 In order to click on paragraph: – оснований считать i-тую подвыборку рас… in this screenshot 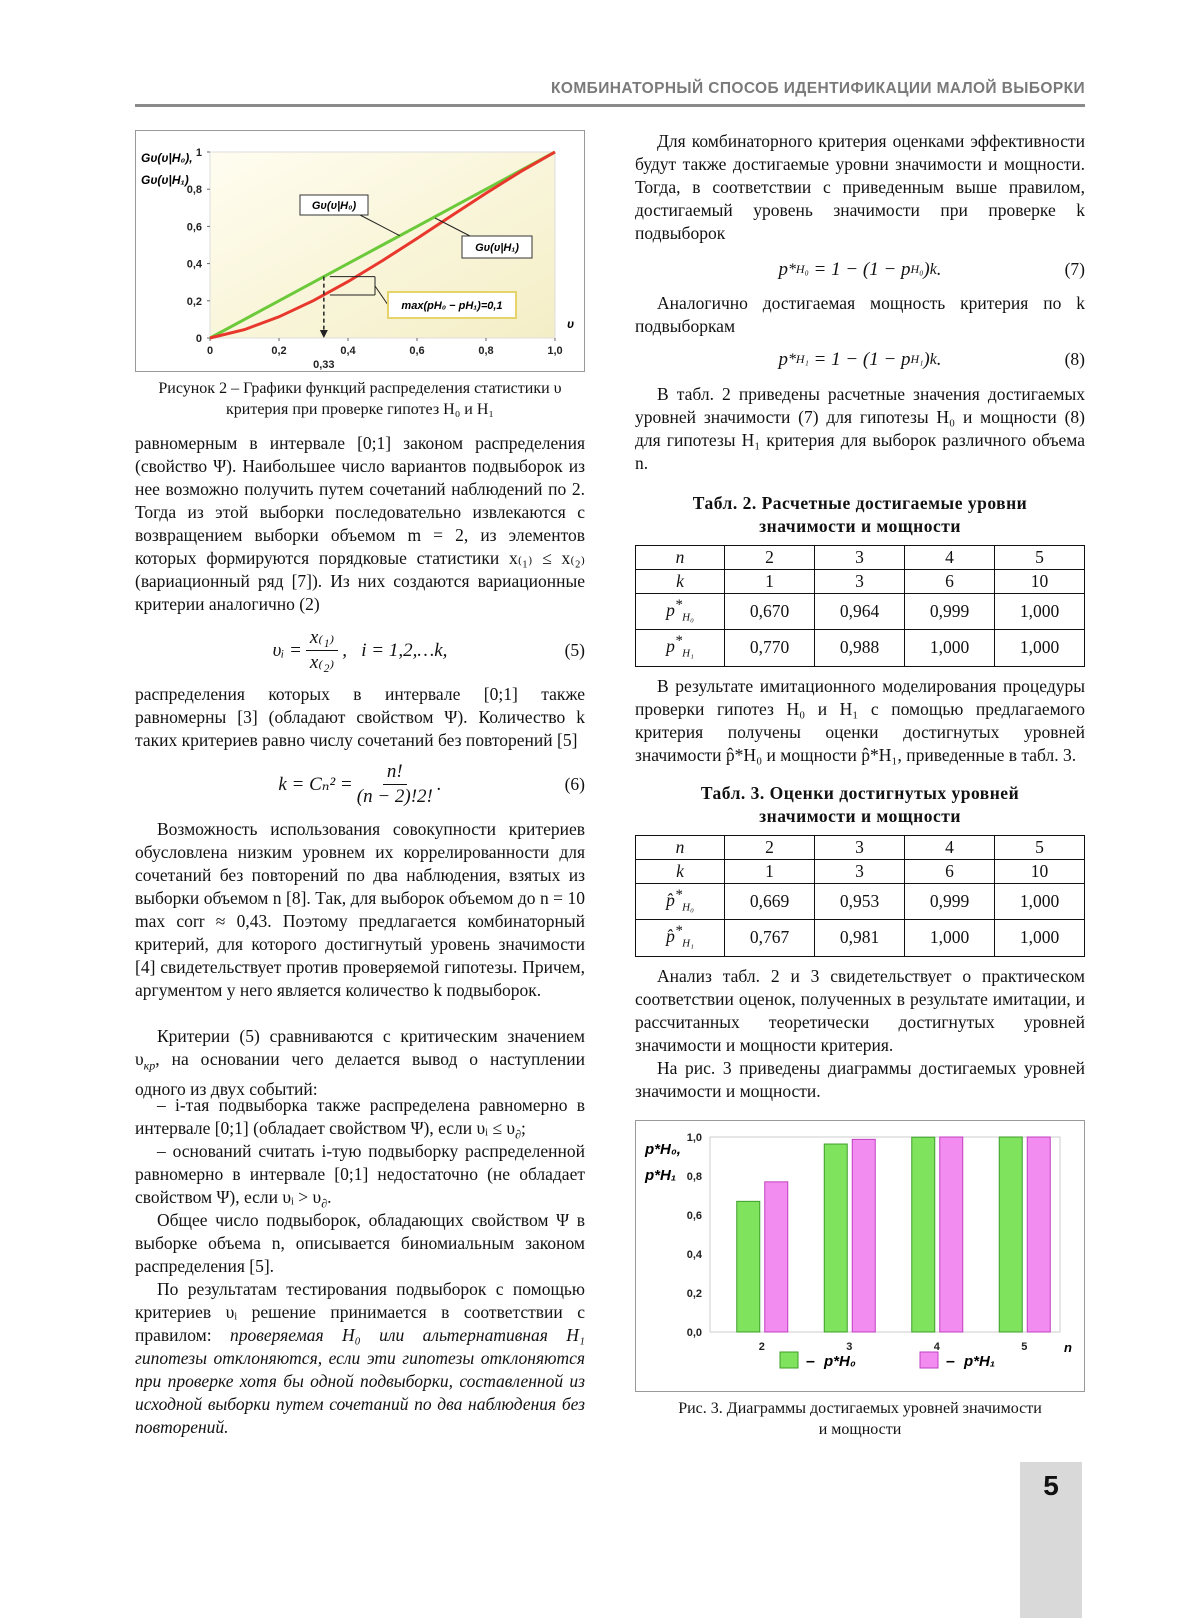, I will do `click(360, 1178)`.